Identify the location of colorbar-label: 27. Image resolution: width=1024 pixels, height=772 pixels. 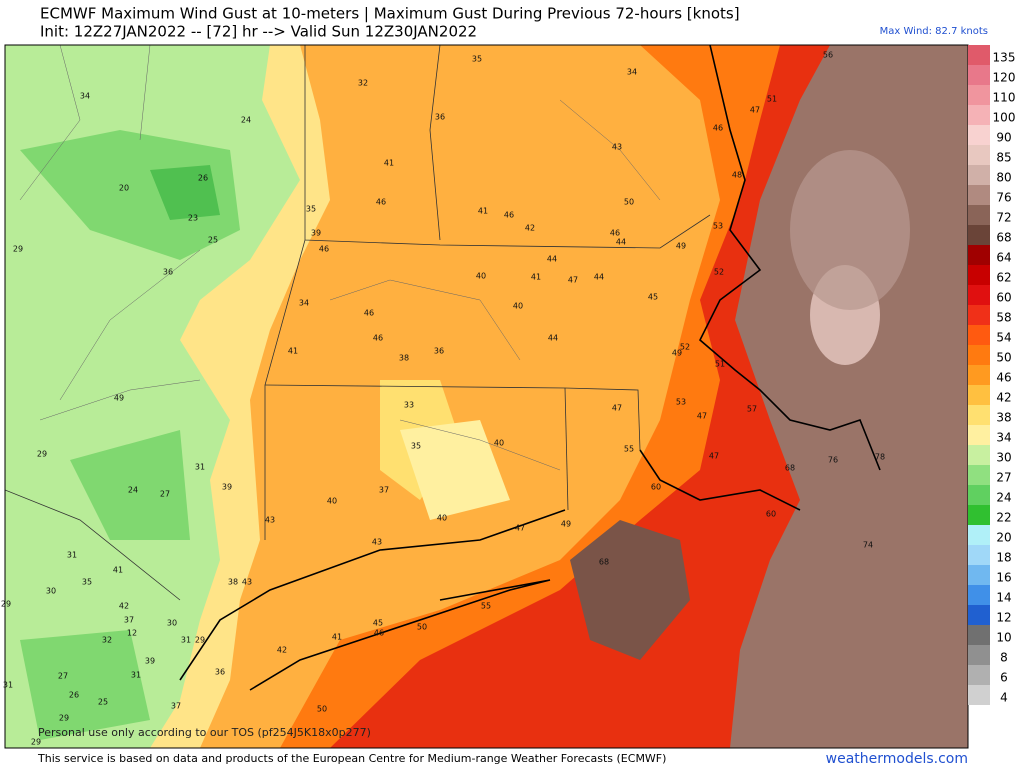
(1003, 478).